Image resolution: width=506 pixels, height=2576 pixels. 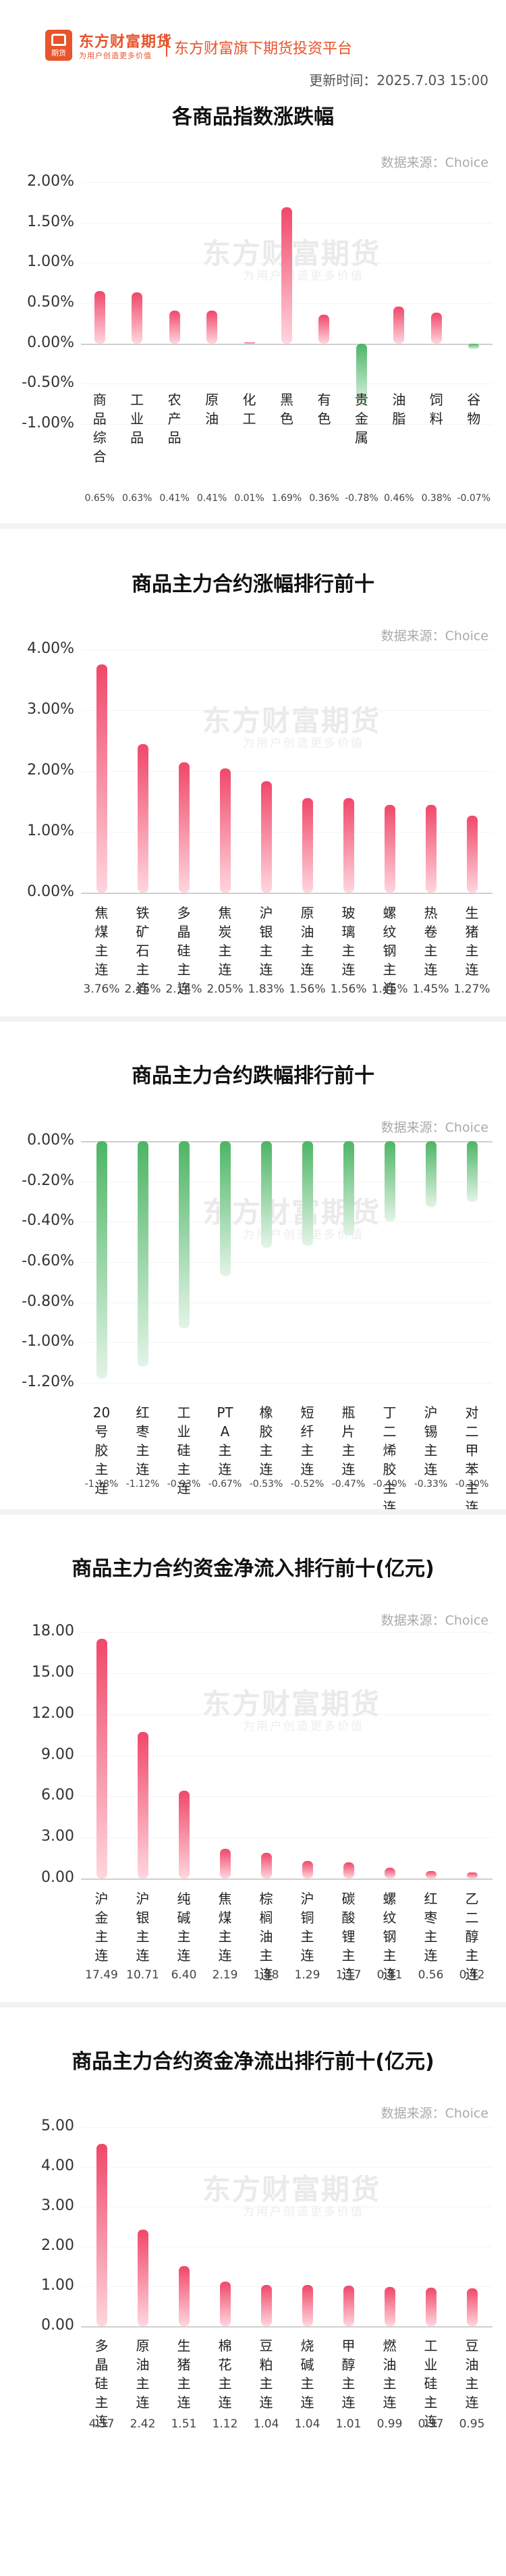 I want to click on y-tick-label: 1.50%, so click(x=50, y=221).